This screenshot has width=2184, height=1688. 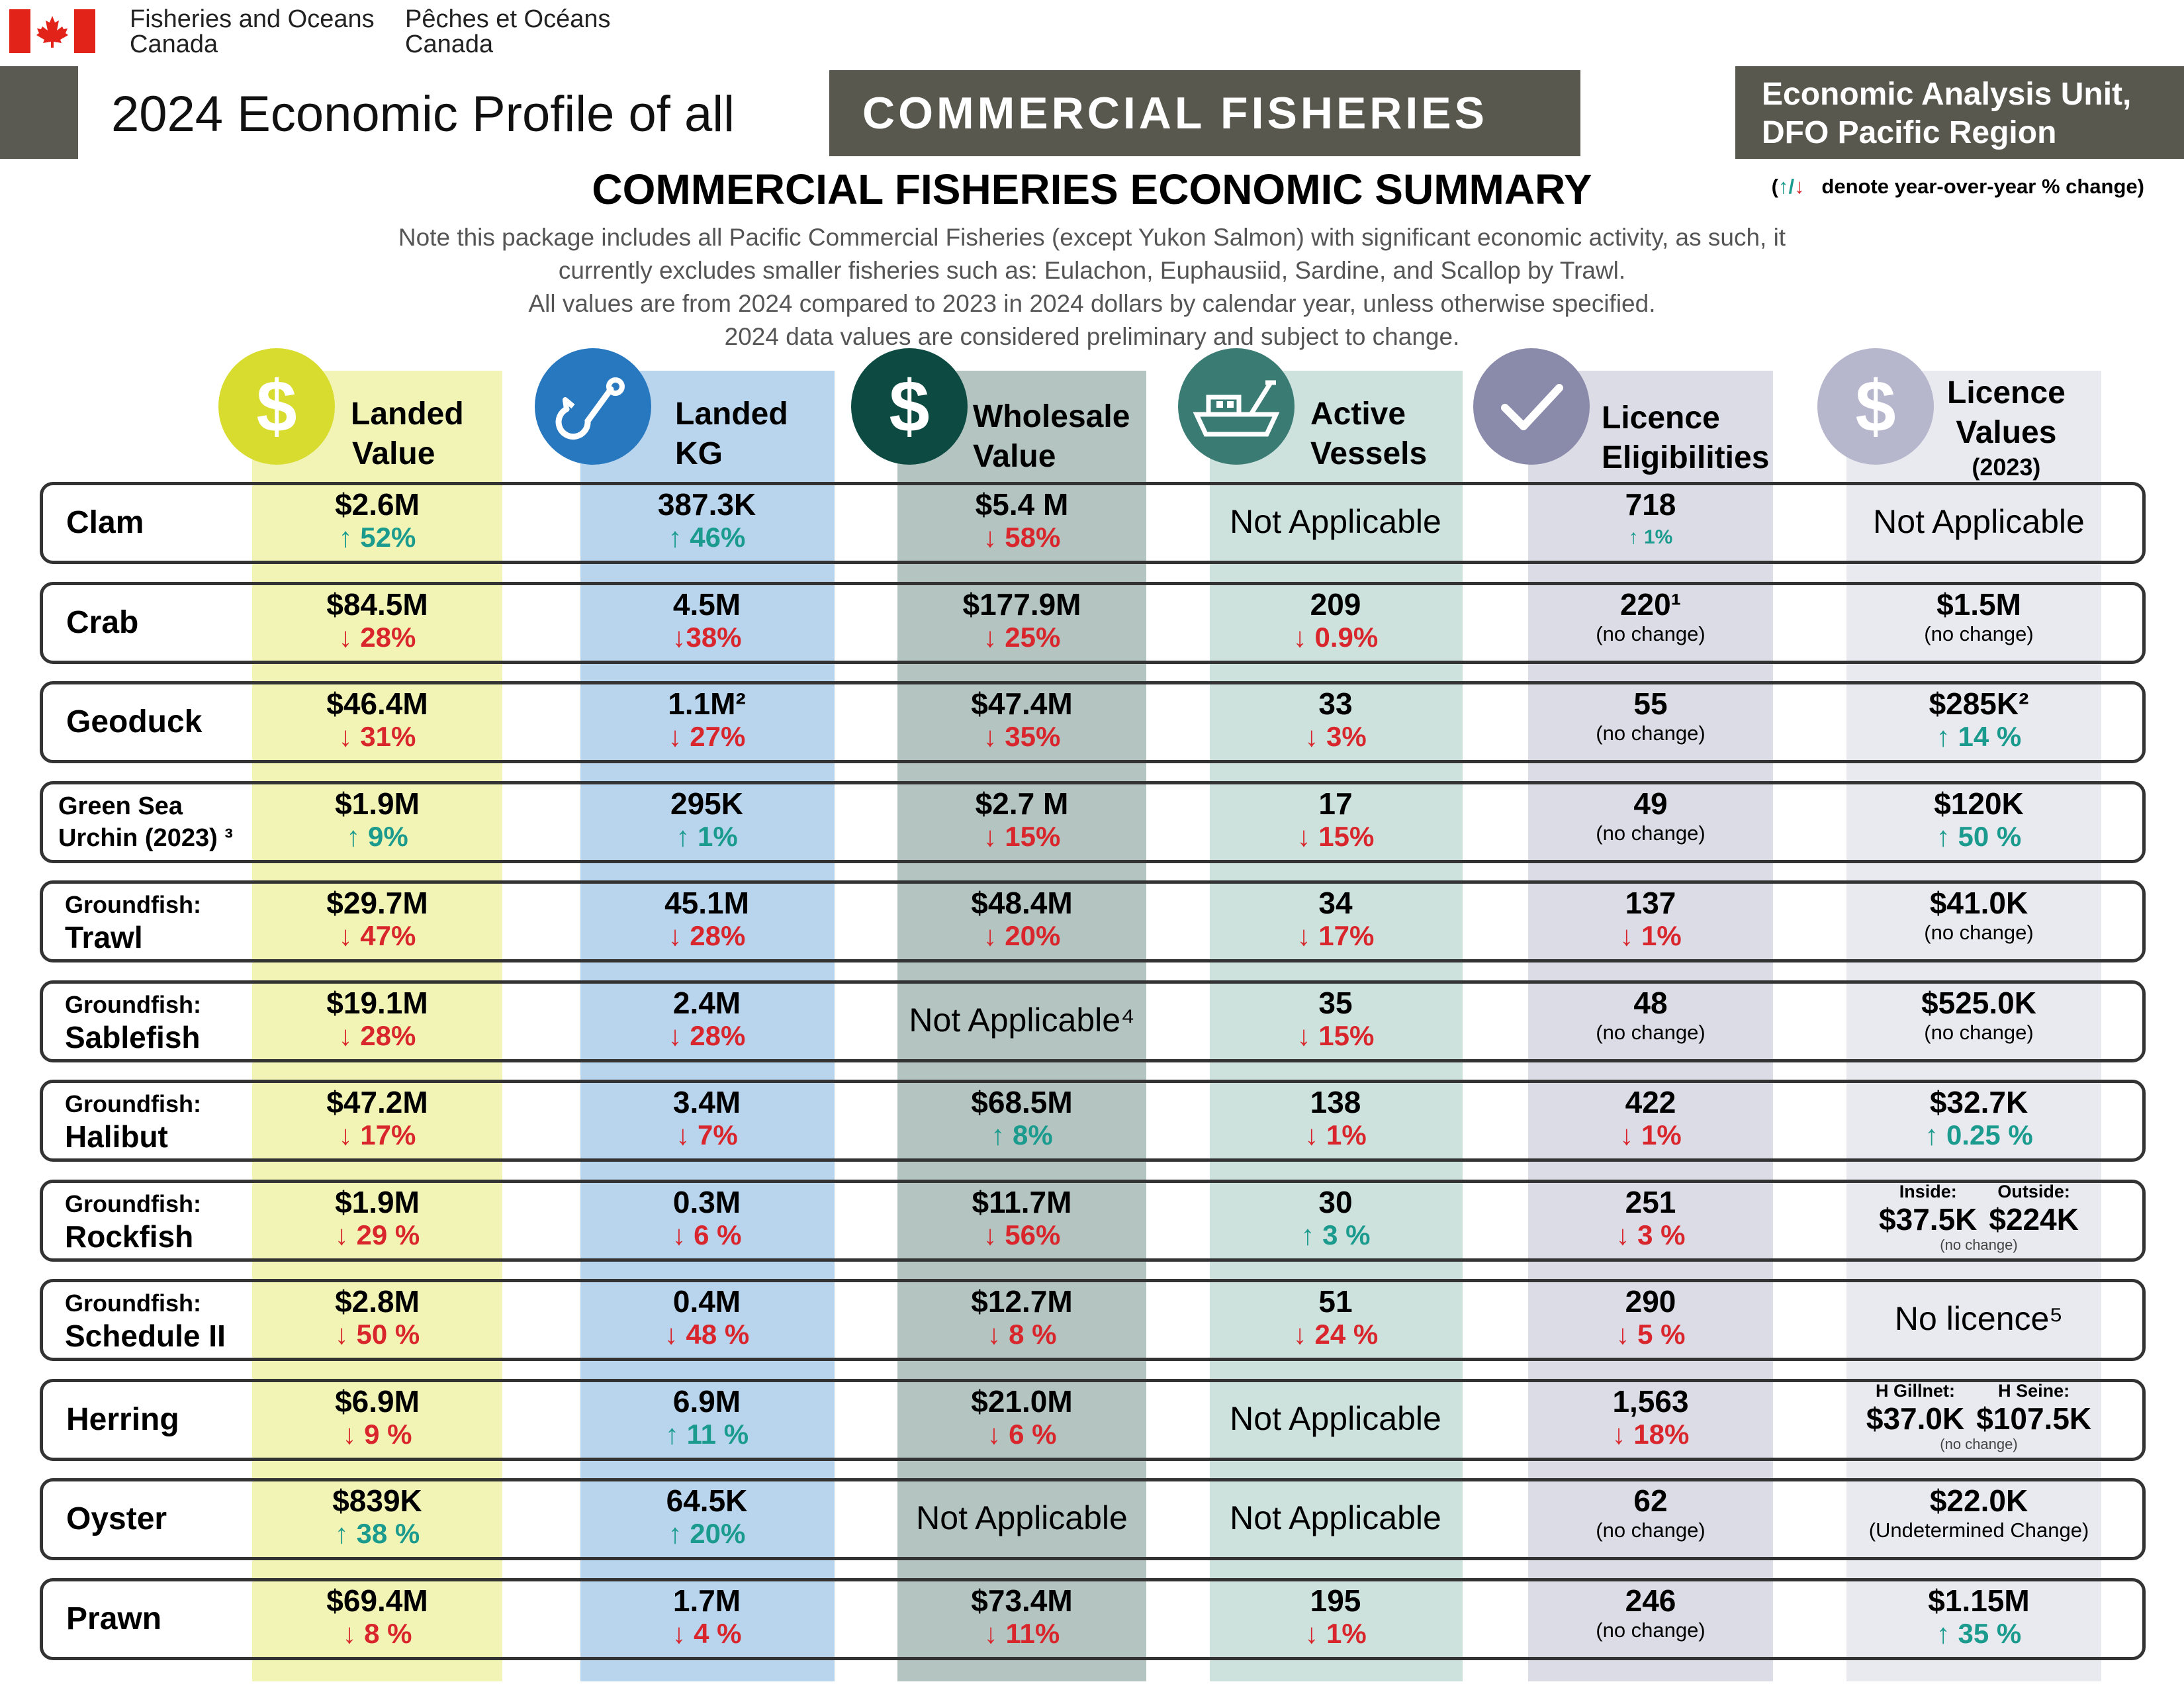 I want to click on cell-change: ↑ 52%, so click(x=377, y=537).